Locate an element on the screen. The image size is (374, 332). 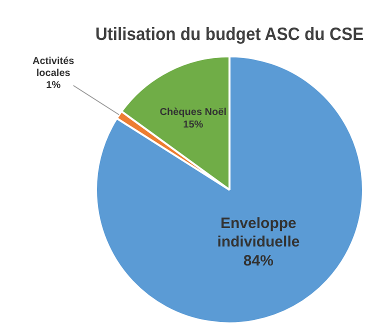
slice-label: Enveloppe individuelle is located at coordinates (258, 232).